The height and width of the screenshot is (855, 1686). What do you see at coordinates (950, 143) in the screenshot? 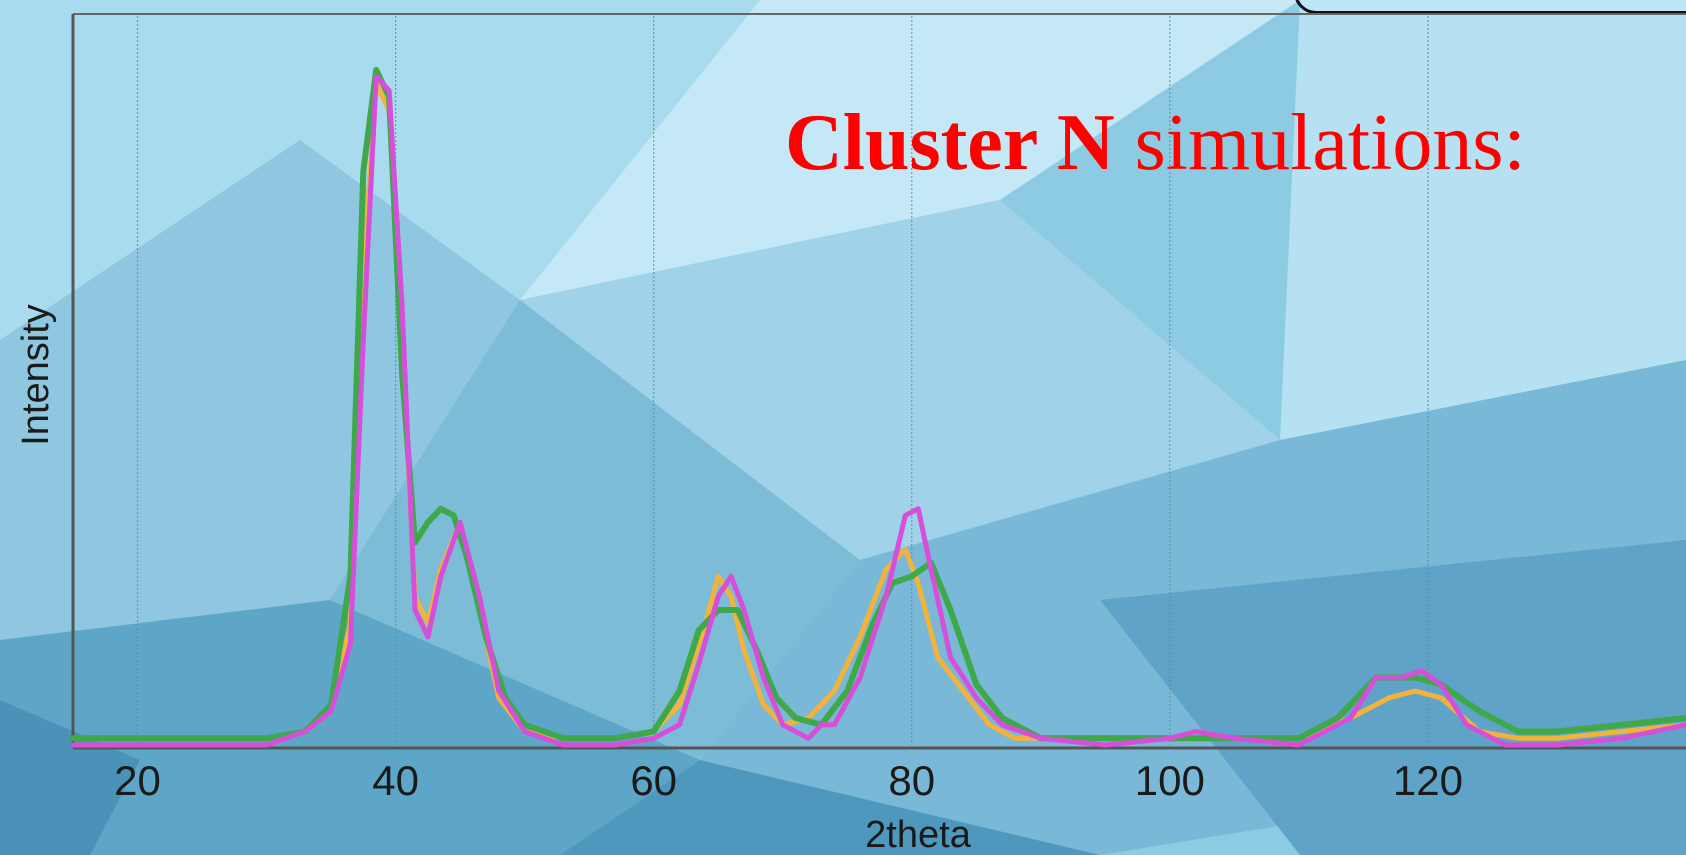
I see `callout-bold-text: Cluster N` at bounding box center [950, 143].